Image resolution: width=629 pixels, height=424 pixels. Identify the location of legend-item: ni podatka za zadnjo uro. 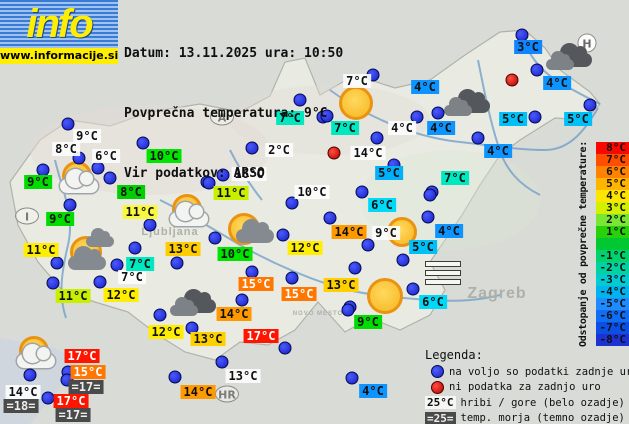
(527, 388).